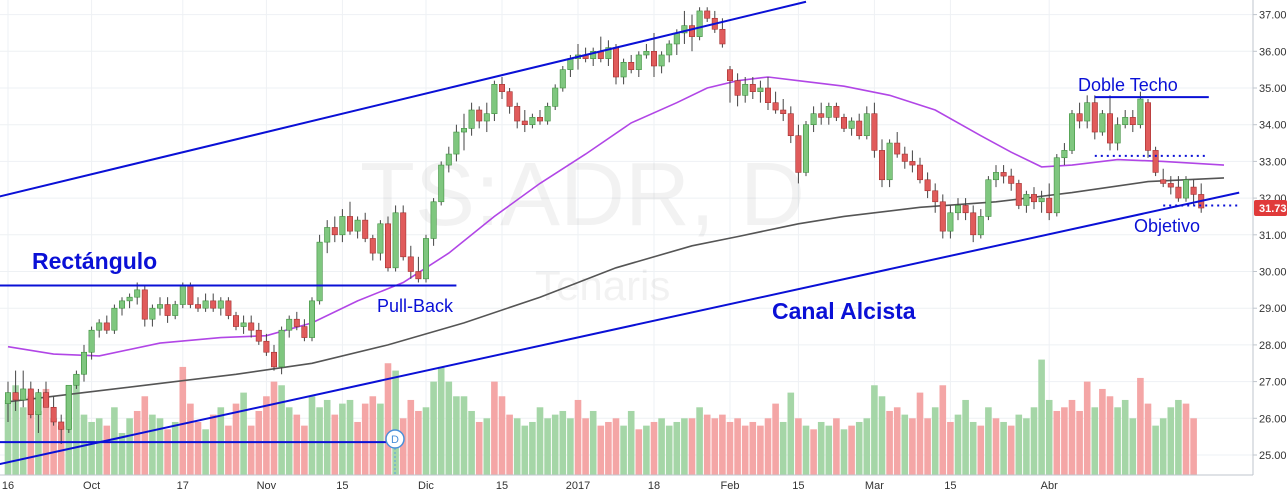 This screenshot has height=493, width=1288. Describe the element at coordinates (1273, 419) in the screenshot. I see `price-tick-label: 26.00` at that location.